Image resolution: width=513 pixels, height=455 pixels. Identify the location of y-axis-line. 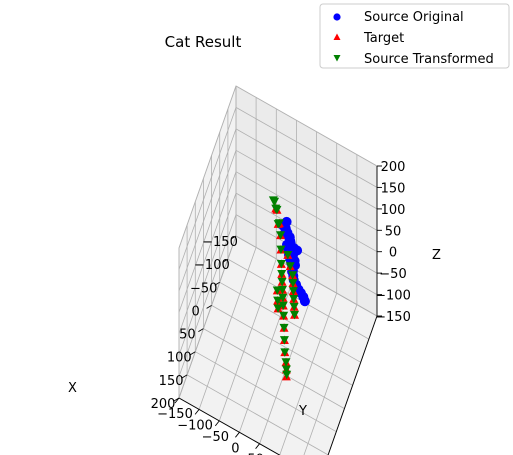
(229, 426).